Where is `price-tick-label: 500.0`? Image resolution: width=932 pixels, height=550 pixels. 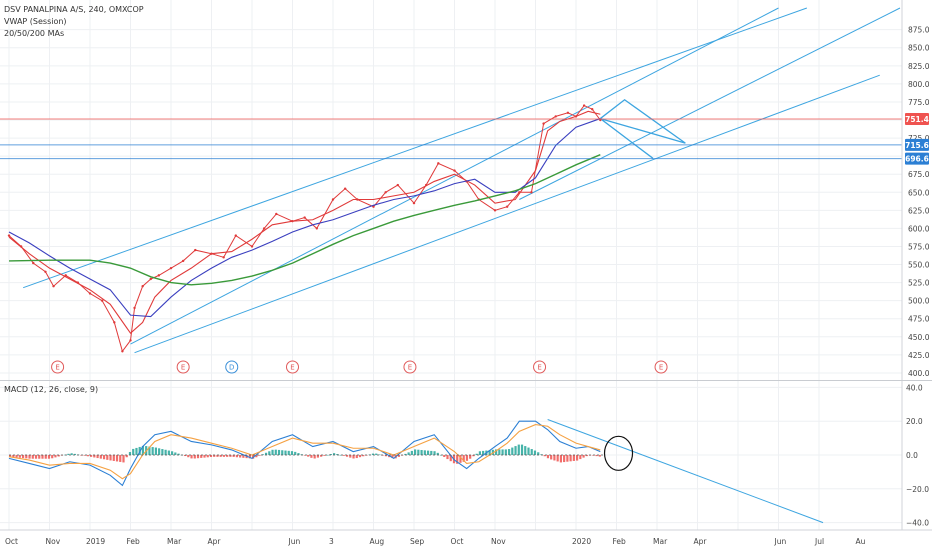
price-tick-label: 500.0 is located at coordinates (919, 301).